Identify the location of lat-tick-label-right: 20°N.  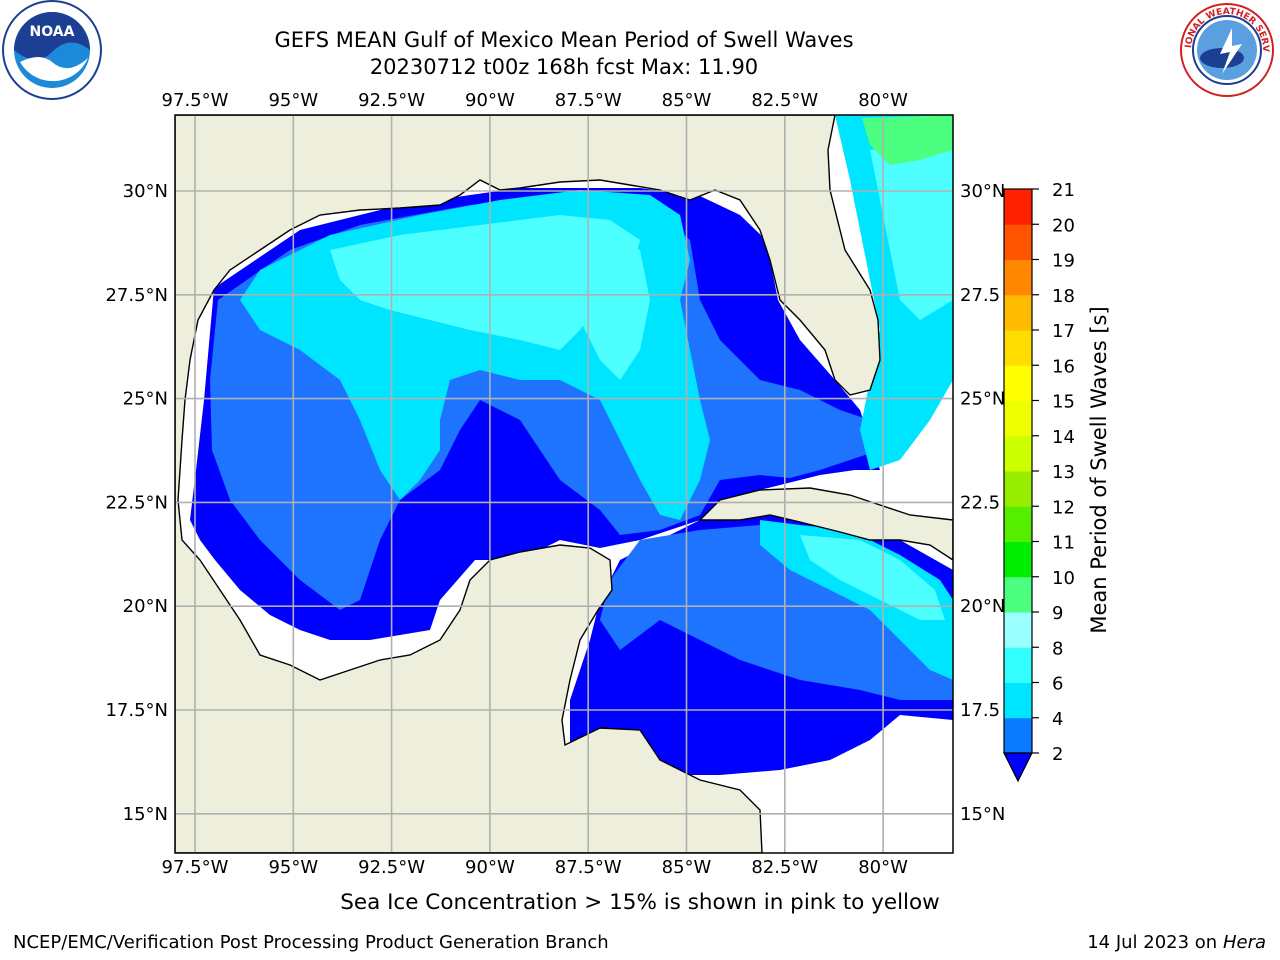
(982, 606).